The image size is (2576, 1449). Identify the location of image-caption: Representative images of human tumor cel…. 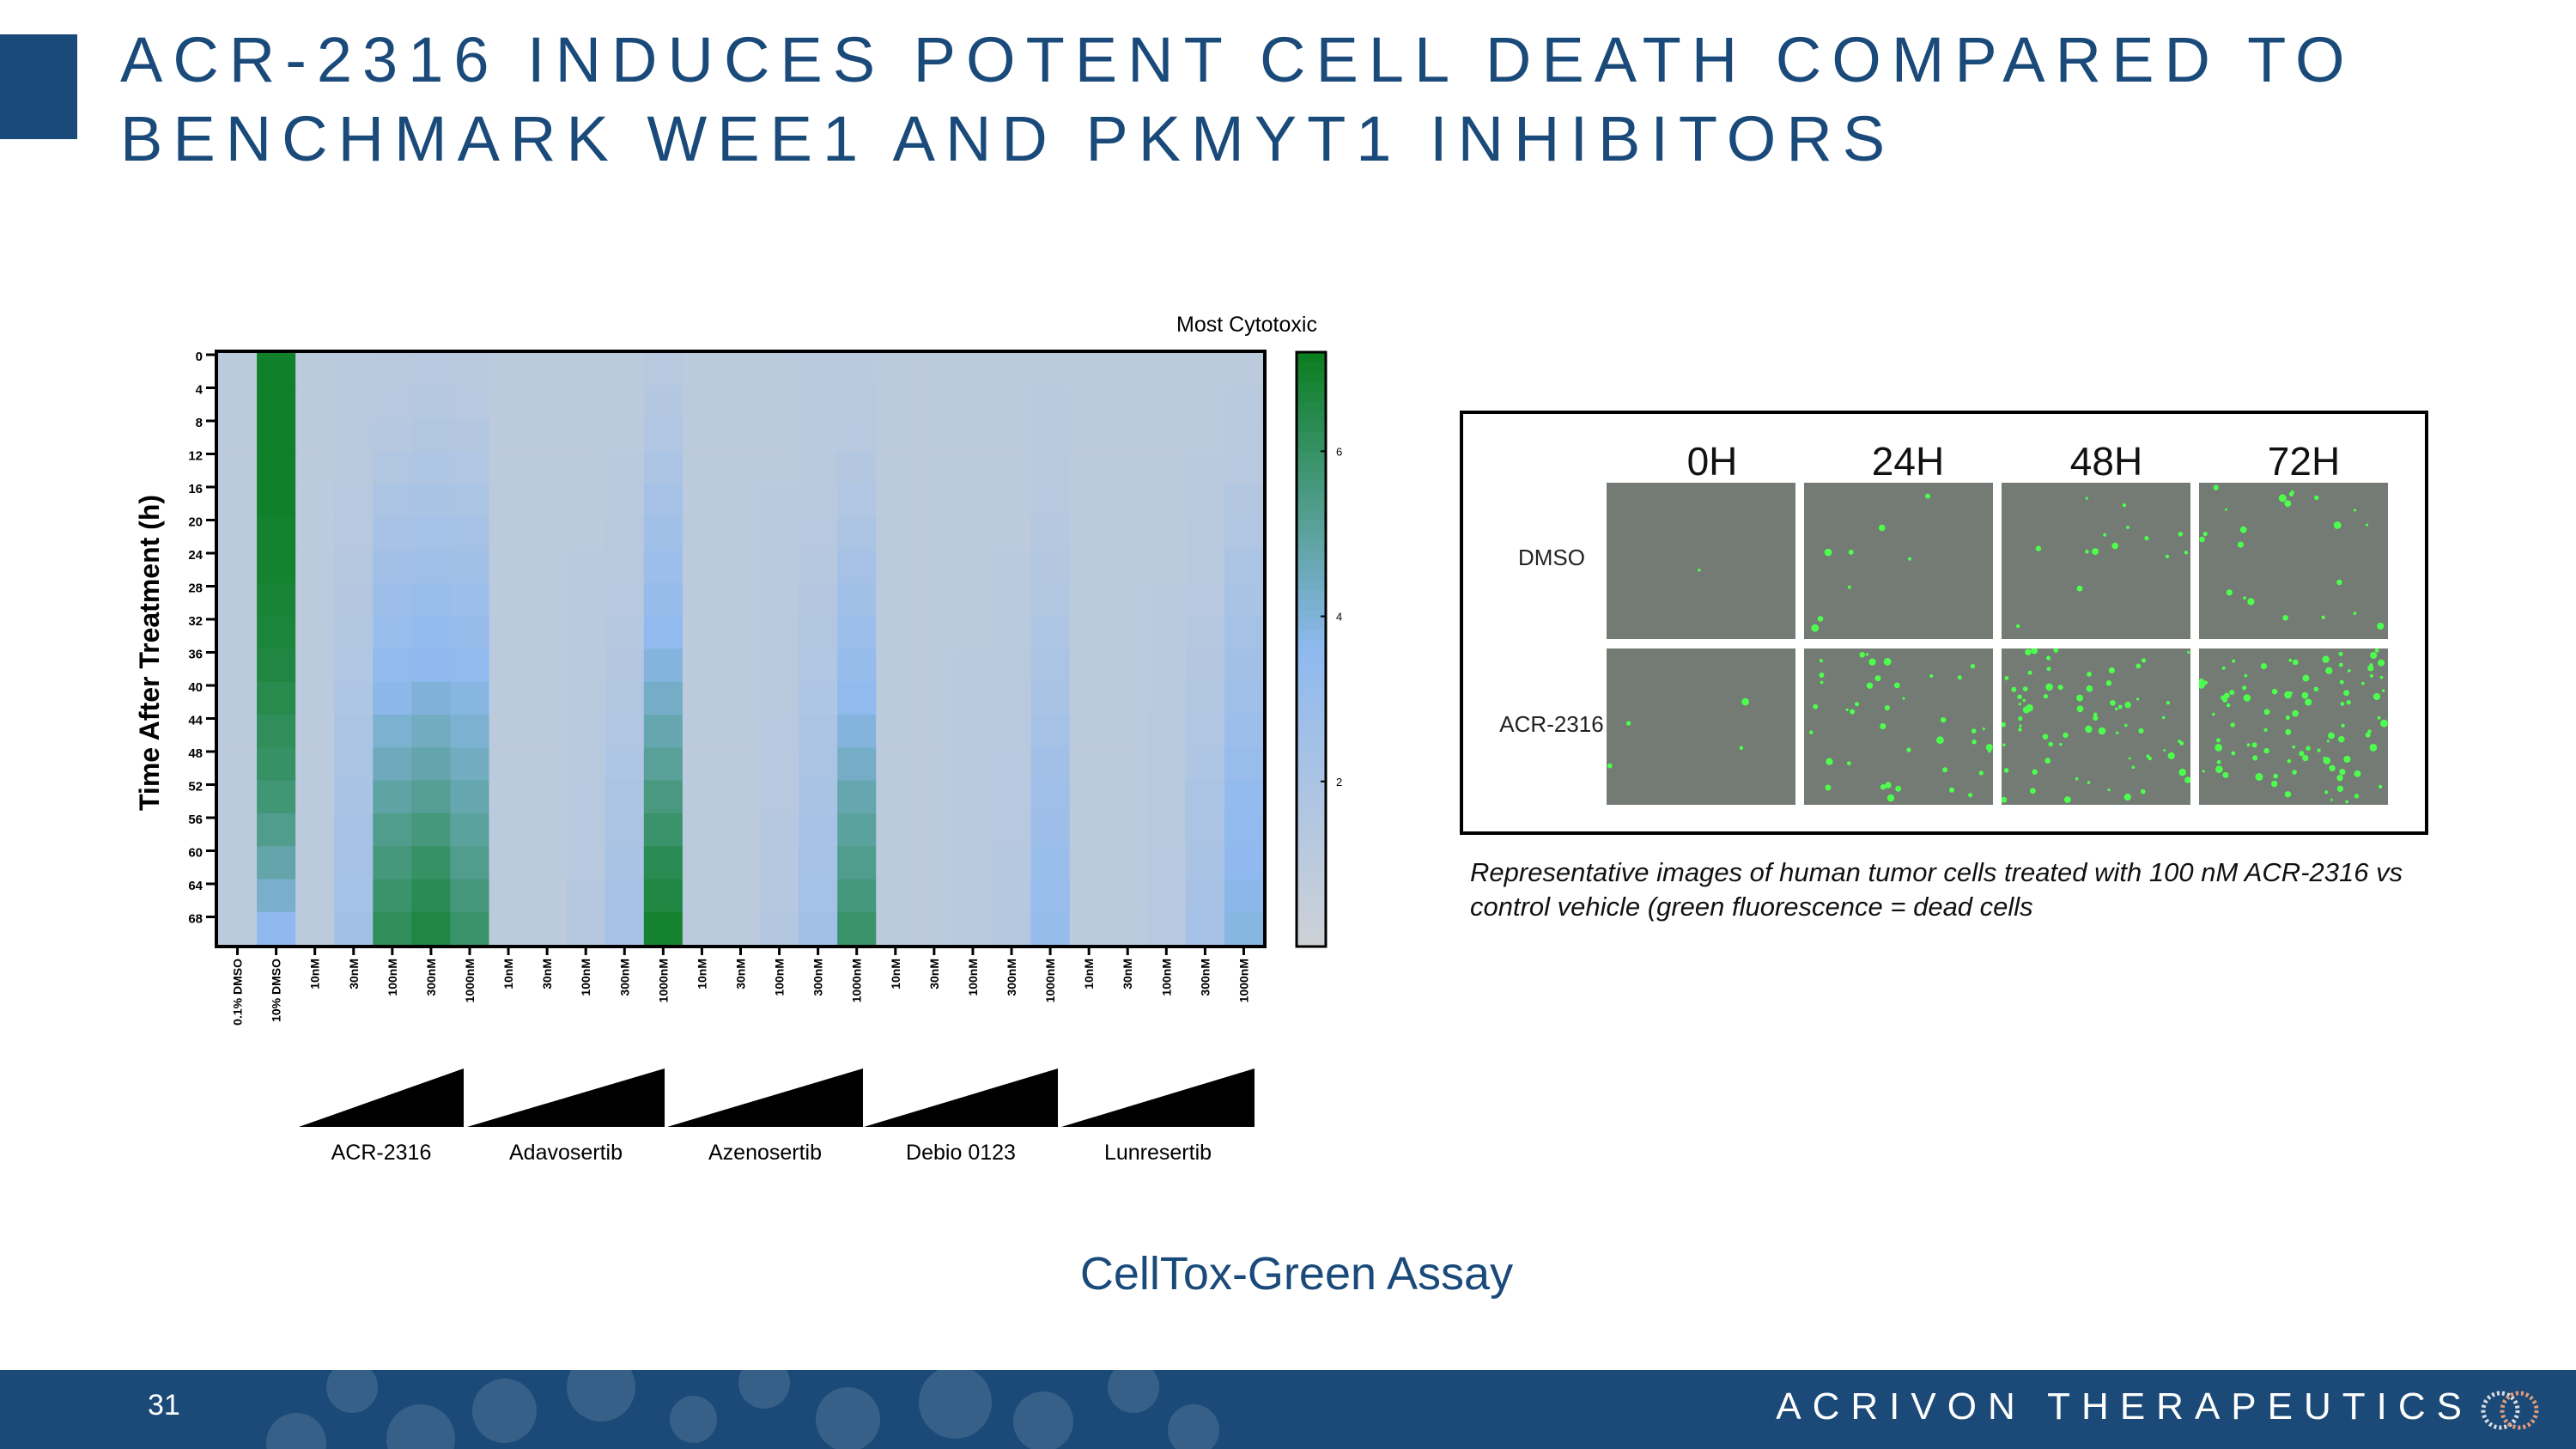
(1937, 890).